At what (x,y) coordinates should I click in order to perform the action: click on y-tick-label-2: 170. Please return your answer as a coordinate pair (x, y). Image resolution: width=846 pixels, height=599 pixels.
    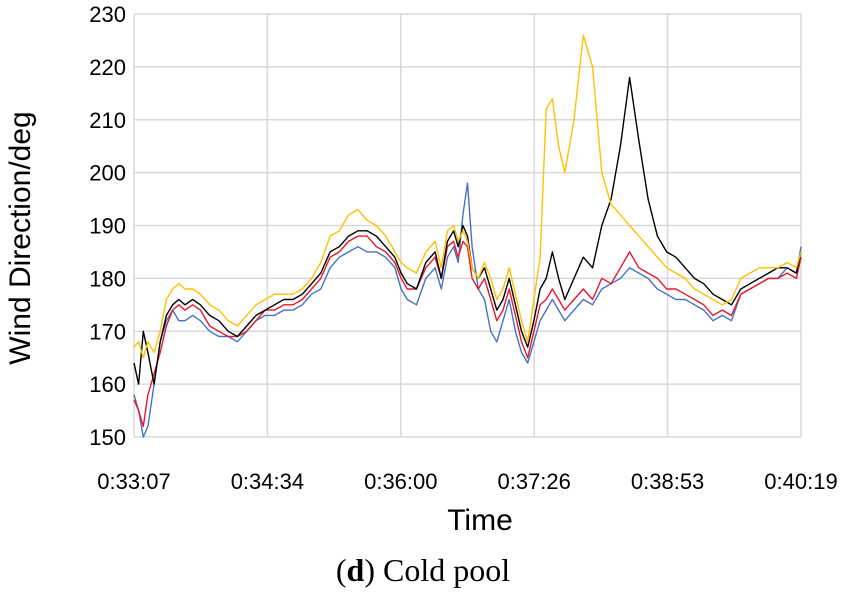
    Looking at the image, I should click on (107, 331).